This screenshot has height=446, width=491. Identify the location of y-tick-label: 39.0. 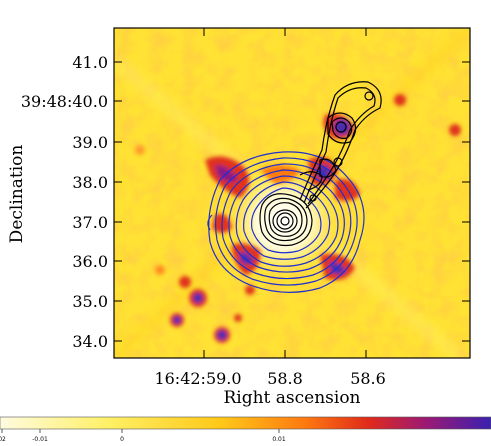
(90, 142).